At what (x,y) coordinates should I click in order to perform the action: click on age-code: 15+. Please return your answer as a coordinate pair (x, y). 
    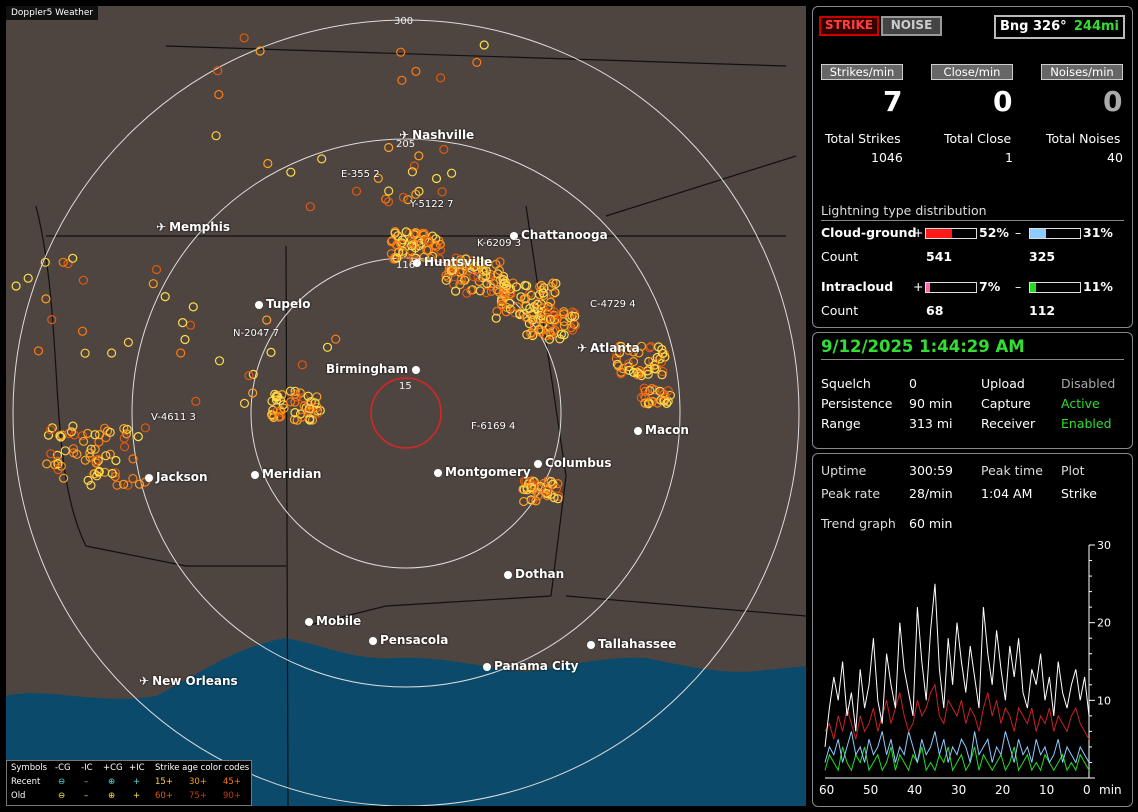
    Looking at the image, I should click on (164, 782).